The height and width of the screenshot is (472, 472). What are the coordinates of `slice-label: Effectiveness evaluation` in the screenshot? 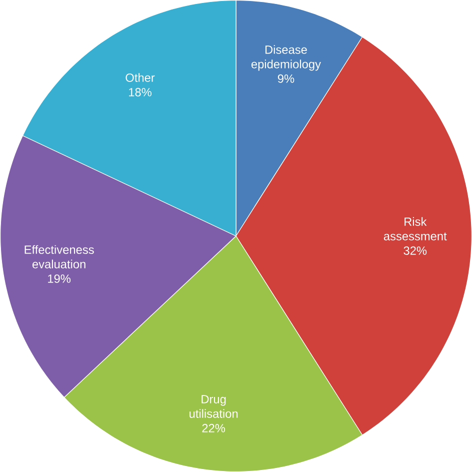 It's located at (59, 256).